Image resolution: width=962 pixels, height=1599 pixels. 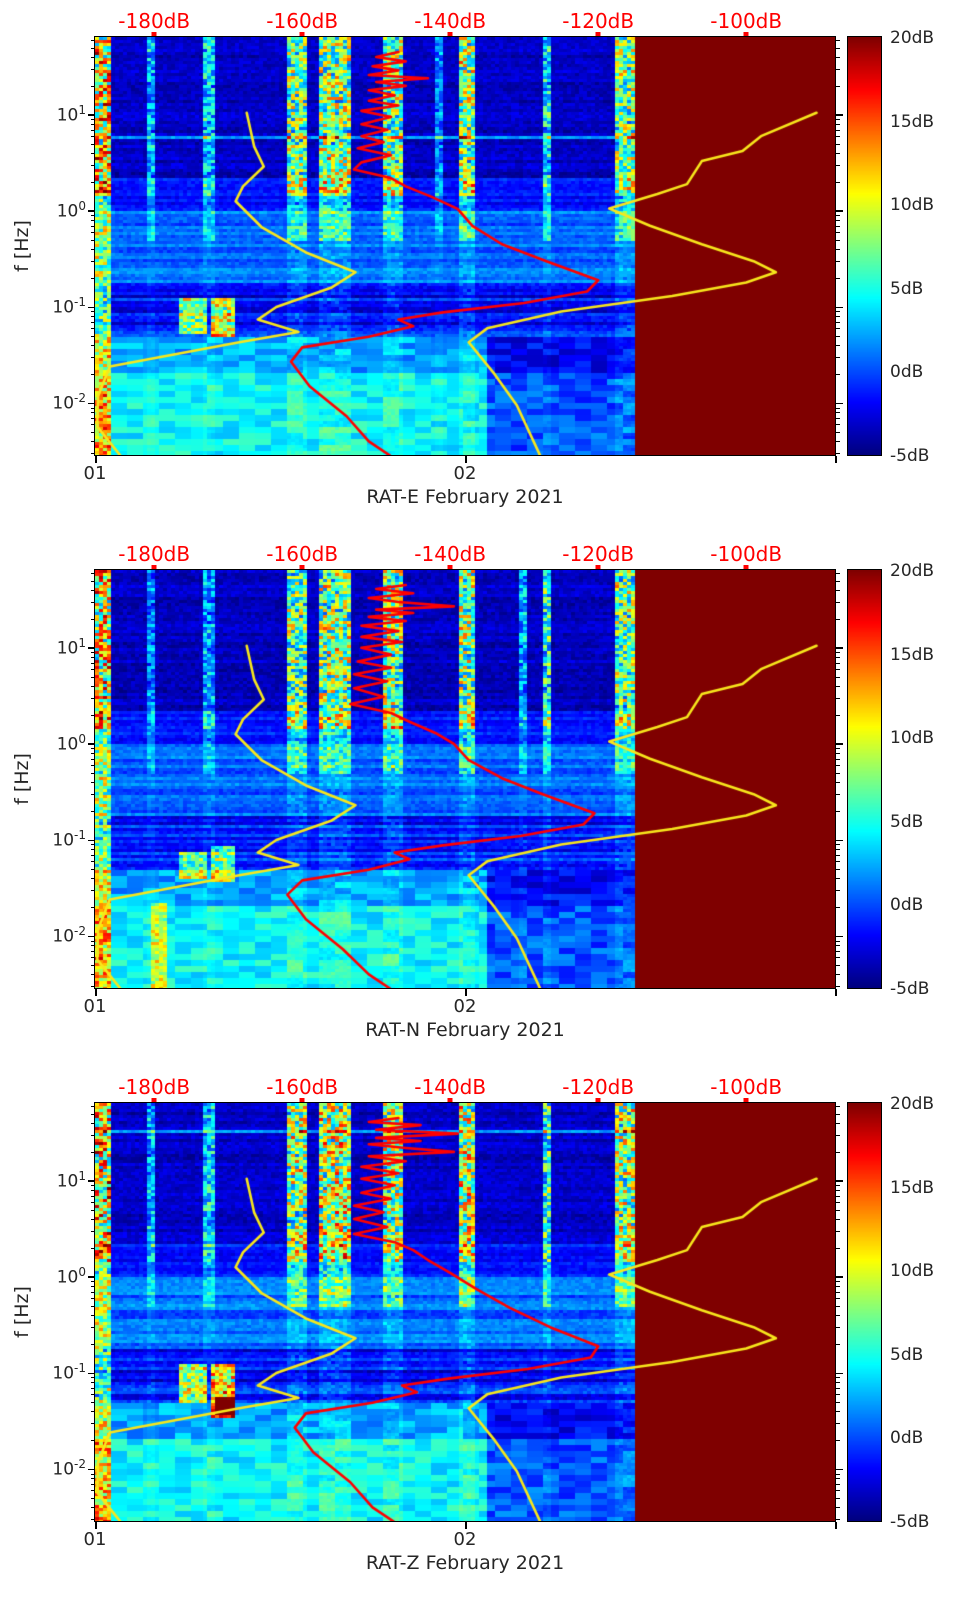 I want to click on colorbar-tick-label: 0dB, so click(x=907, y=372).